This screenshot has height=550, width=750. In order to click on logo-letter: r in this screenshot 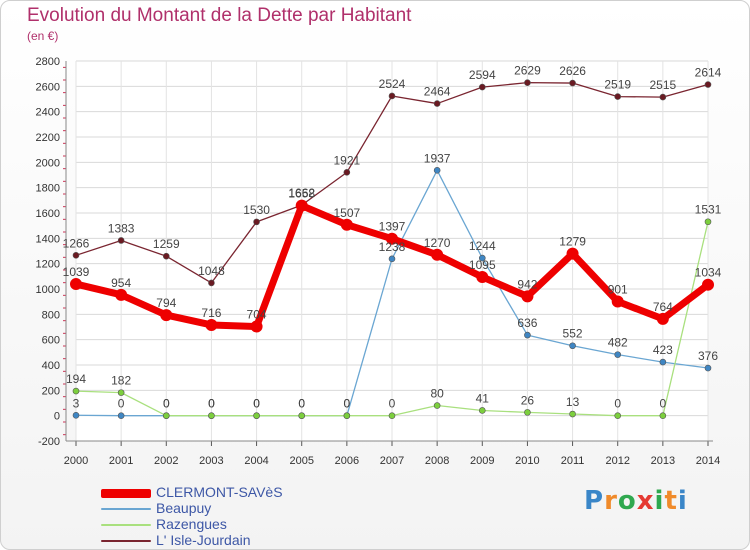, I will do `click(611, 501)`.